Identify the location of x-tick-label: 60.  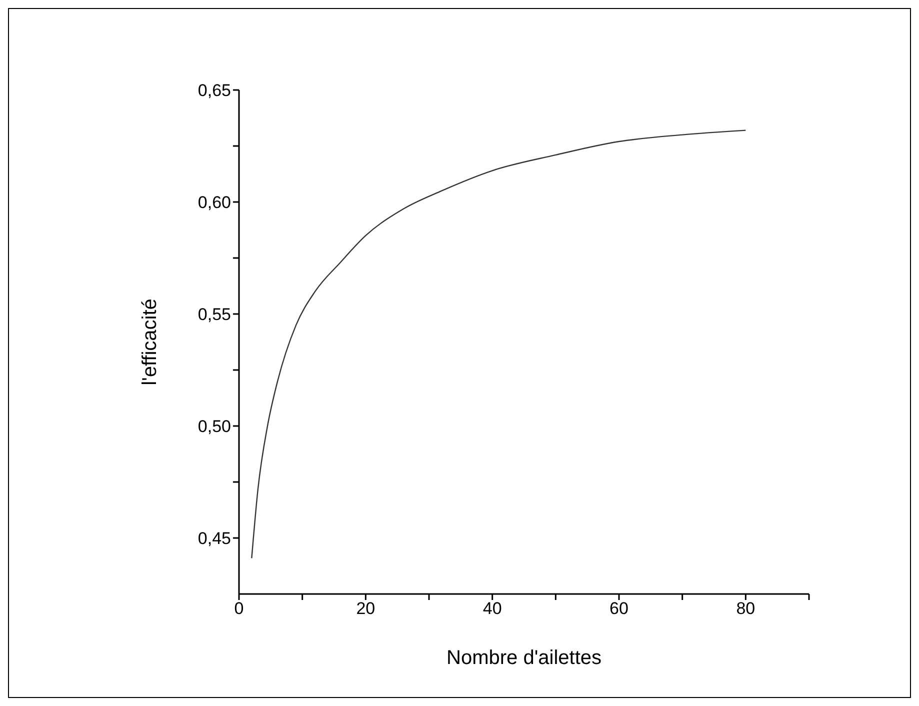
(619, 608).